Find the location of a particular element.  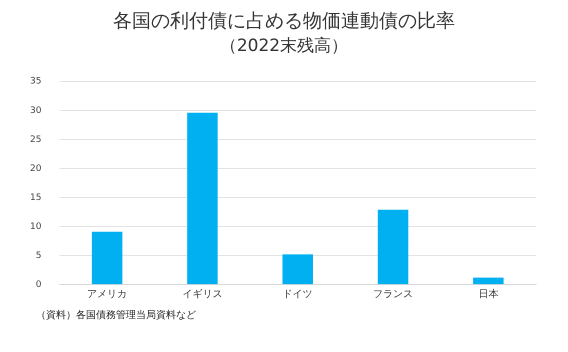

x-tick-label: フランス is located at coordinates (393, 294).